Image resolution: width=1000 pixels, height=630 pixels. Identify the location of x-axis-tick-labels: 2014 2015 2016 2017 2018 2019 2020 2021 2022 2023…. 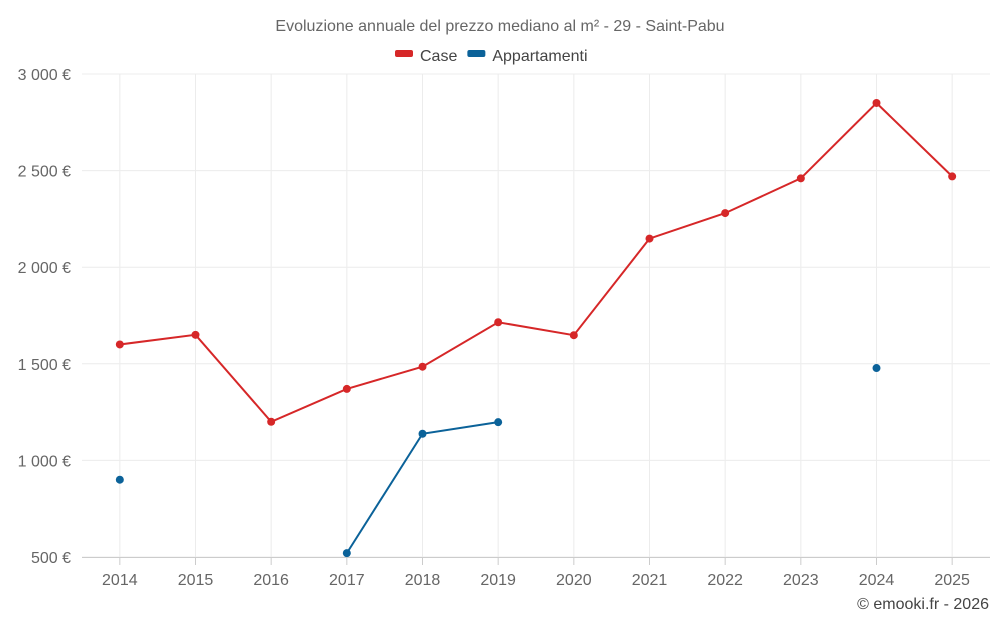
(536, 573).